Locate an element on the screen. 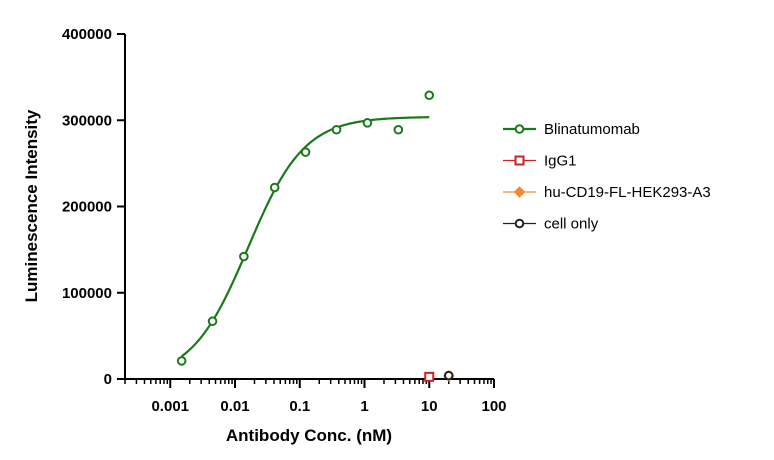 This screenshot has width=774, height=460. x-tick-label: 100 is located at coordinates (493, 406).